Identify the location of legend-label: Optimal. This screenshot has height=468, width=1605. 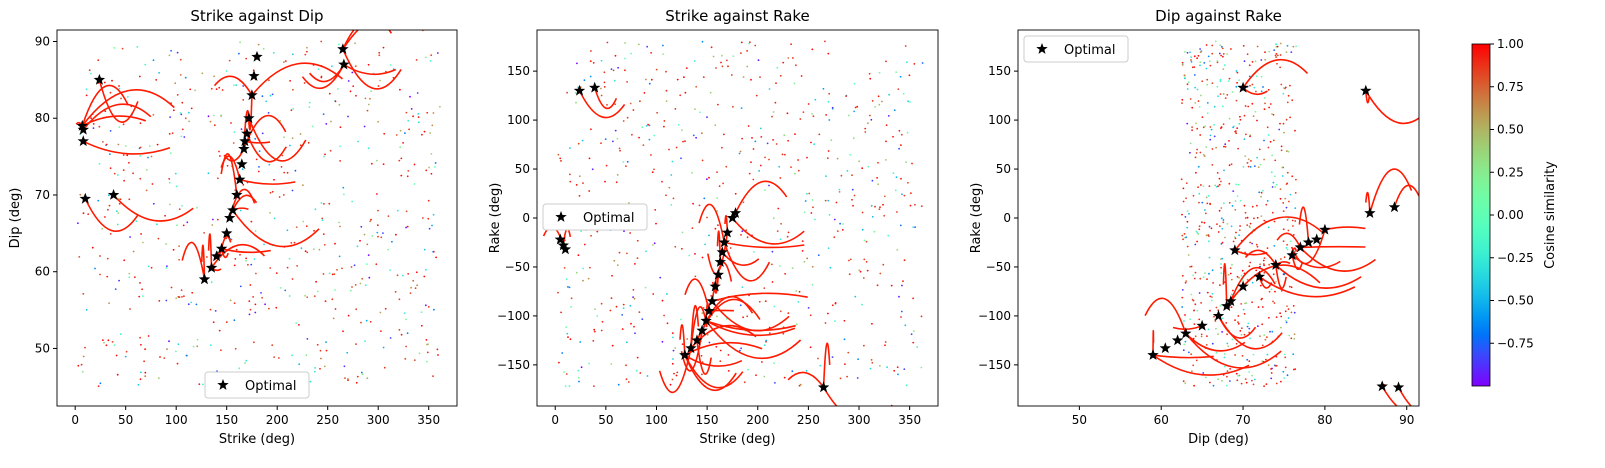
(1089, 50).